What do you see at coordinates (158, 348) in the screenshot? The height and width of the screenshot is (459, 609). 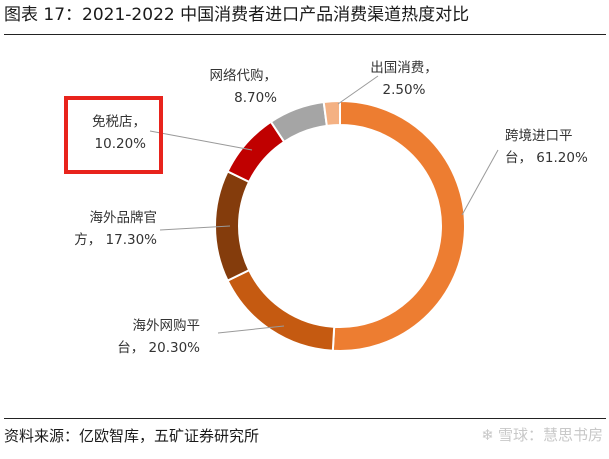 I see `slice-label-2-line2: 台， 20.30%` at bounding box center [158, 348].